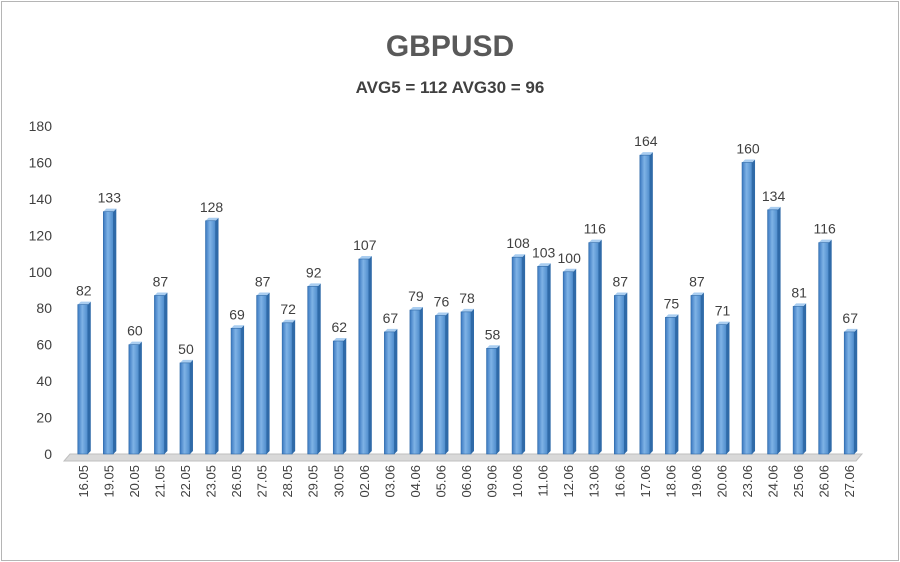  I want to click on data-label: 62, so click(339, 327).